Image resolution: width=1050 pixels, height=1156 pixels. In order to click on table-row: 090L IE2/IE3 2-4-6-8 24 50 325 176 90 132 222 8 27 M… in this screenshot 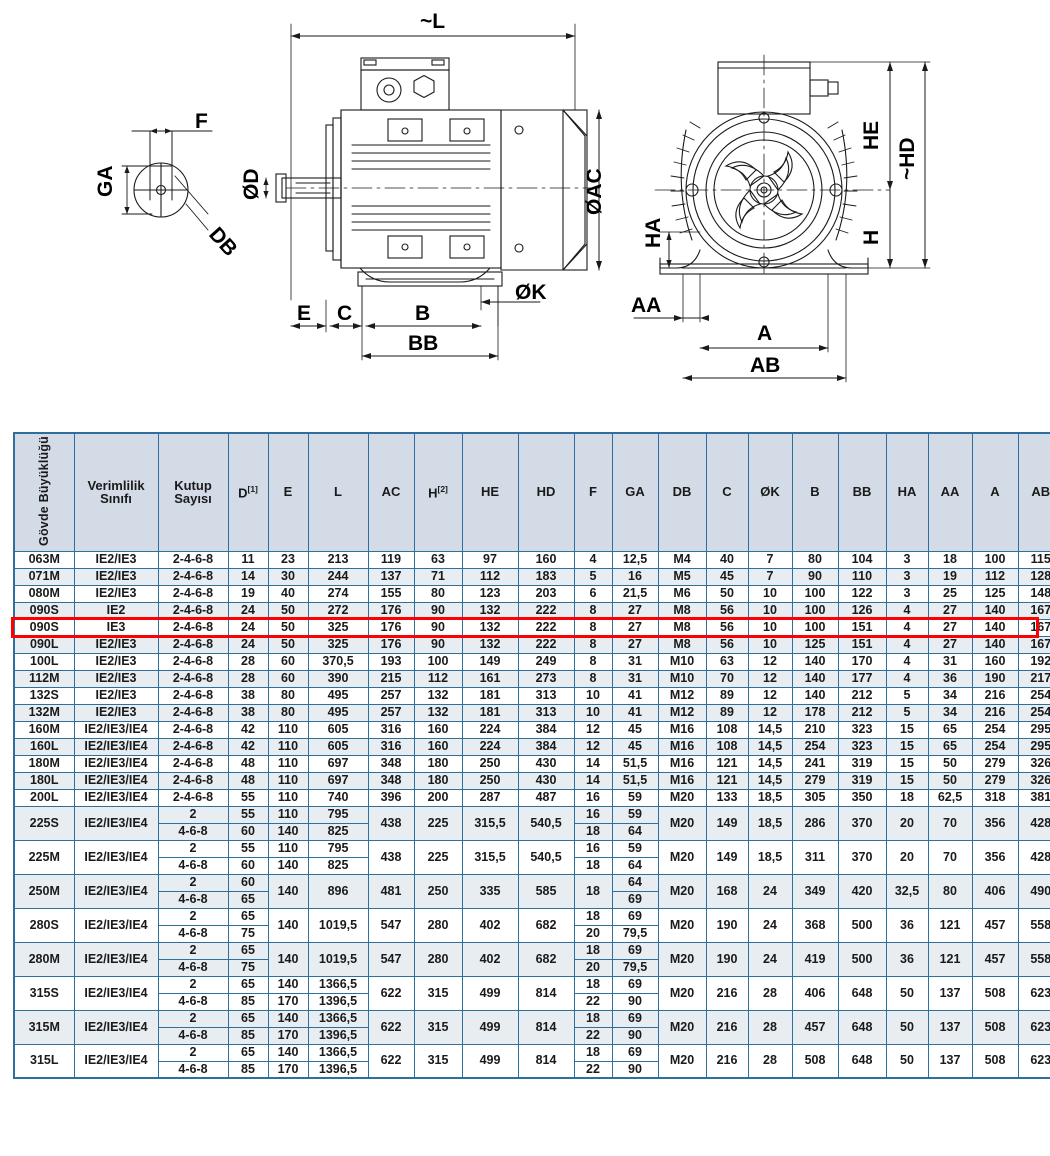, I will do `click(531, 644)`.